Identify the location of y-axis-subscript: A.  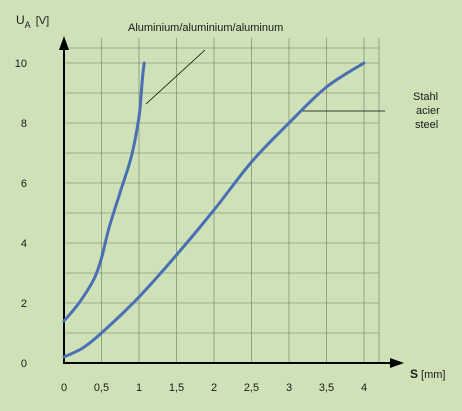
(28, 25).